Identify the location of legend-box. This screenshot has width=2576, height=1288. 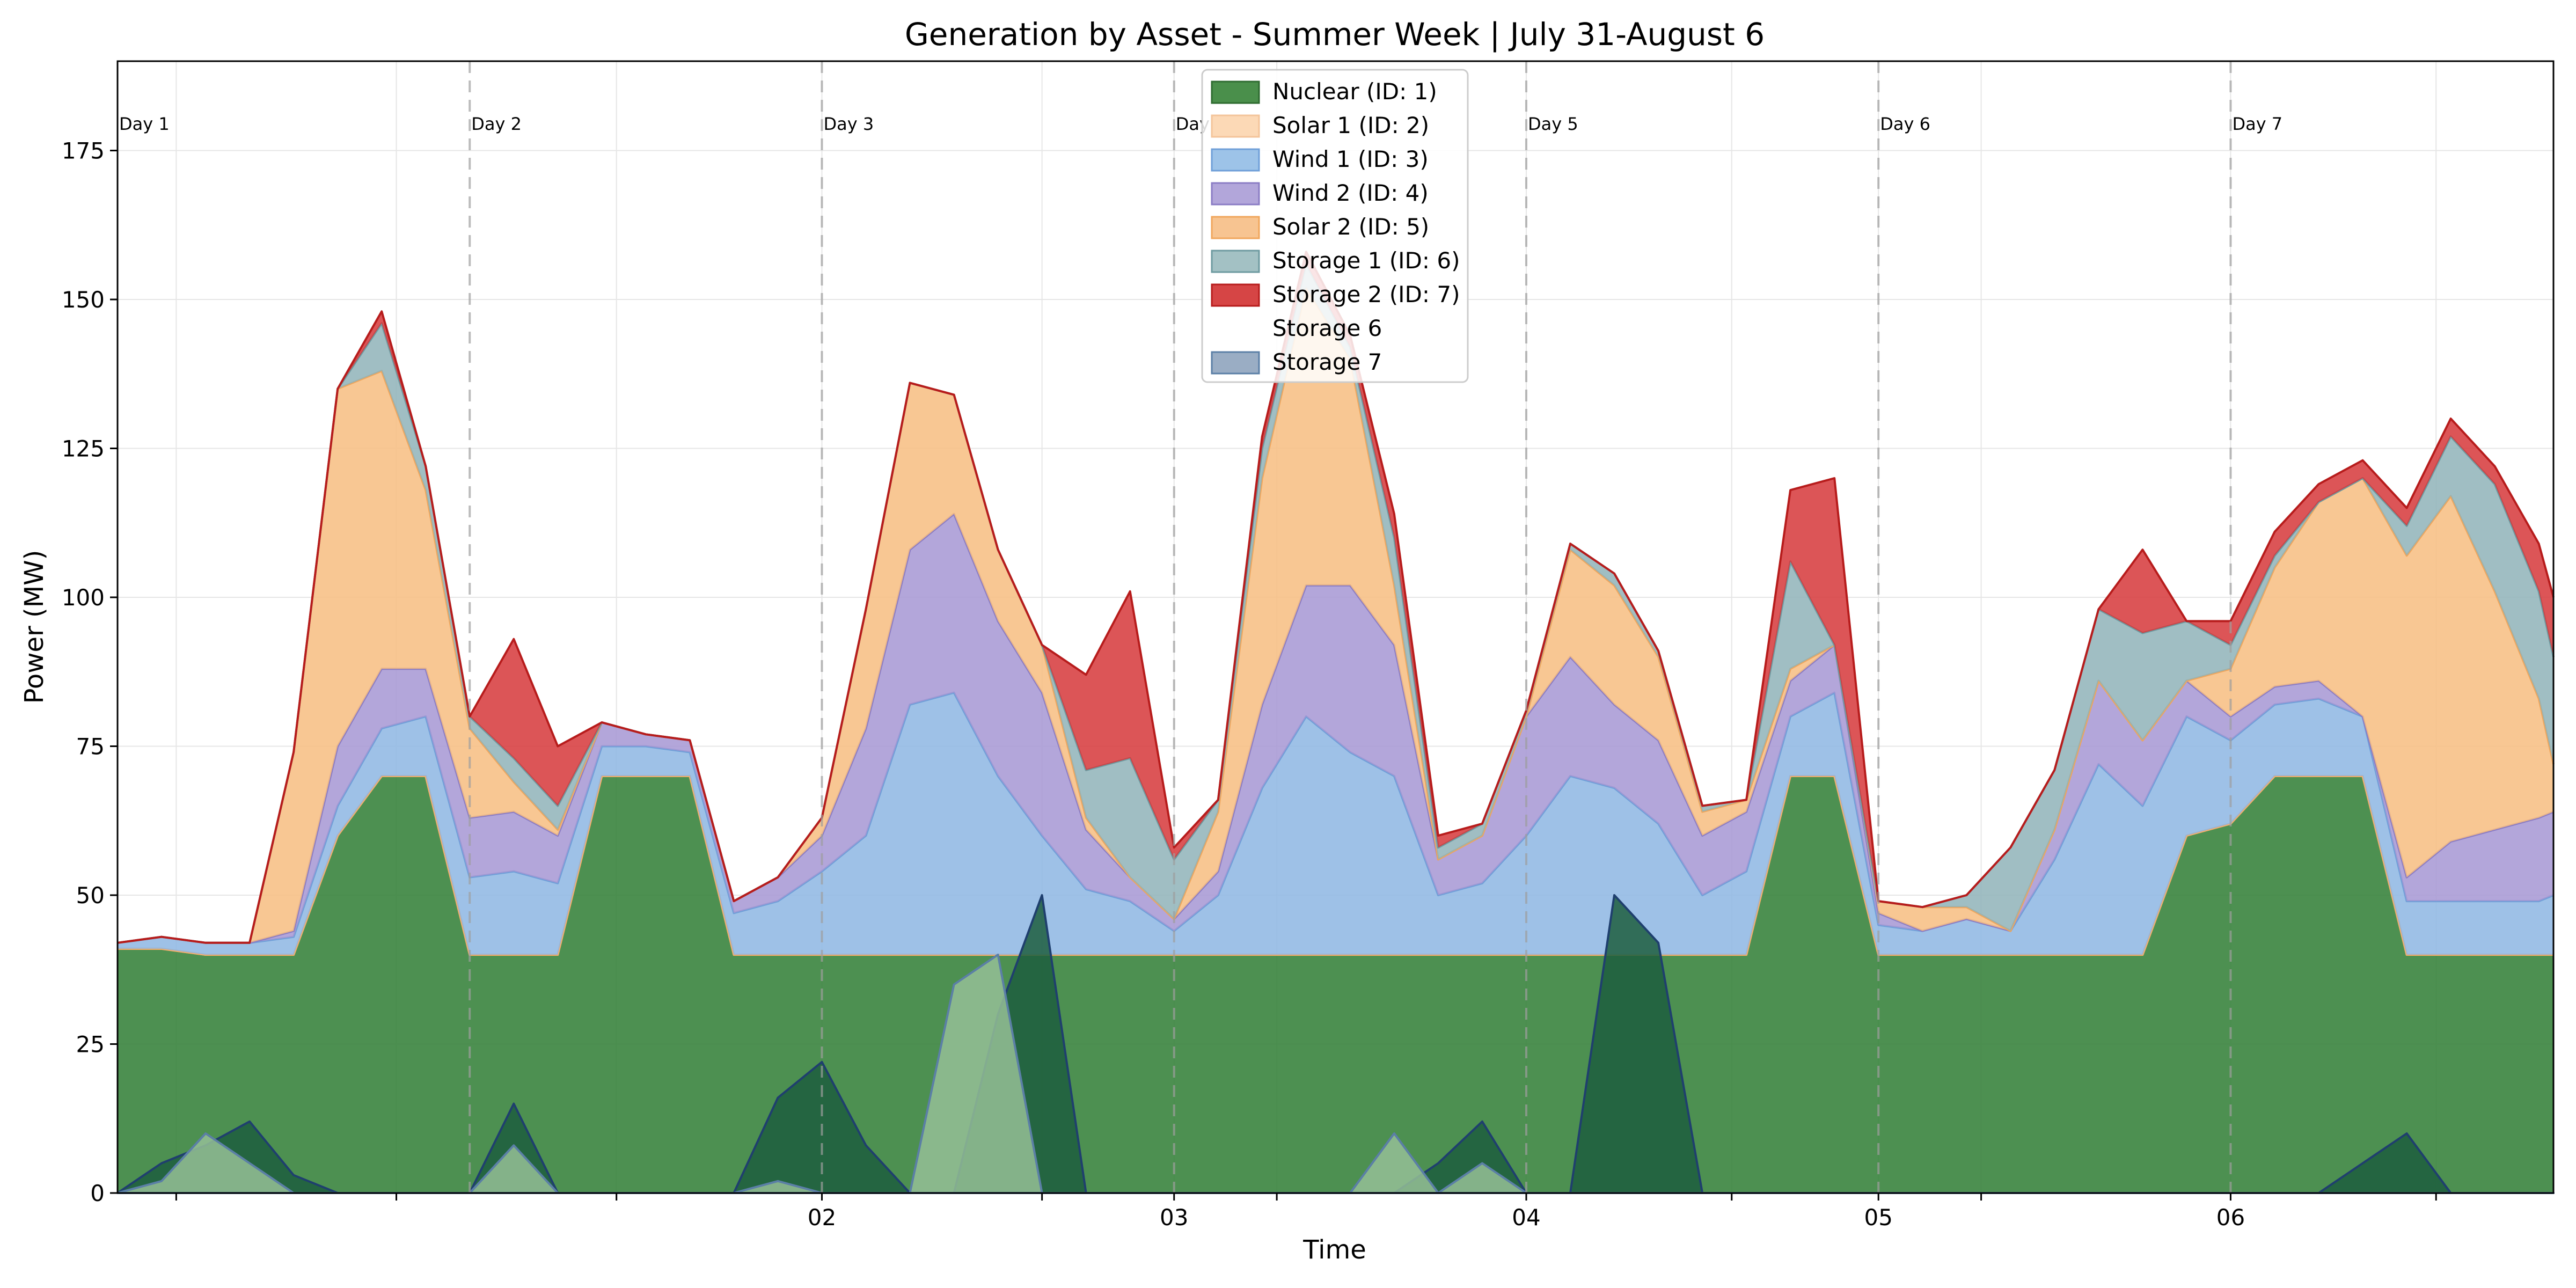
(1335, 226).